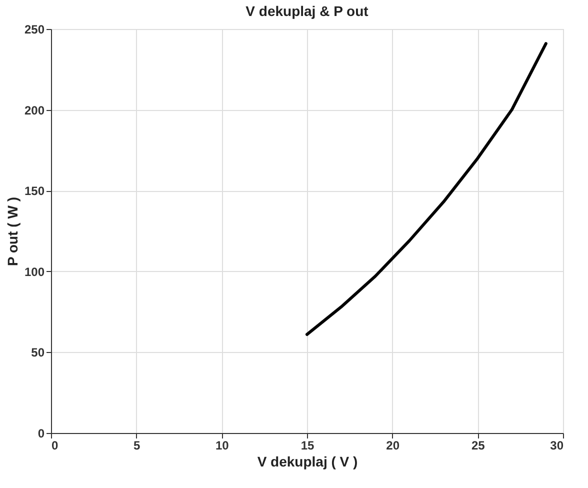 The height and width of the screenshot is (488, 588). I want to click on x-tick-label: 25, so click(478, 445).